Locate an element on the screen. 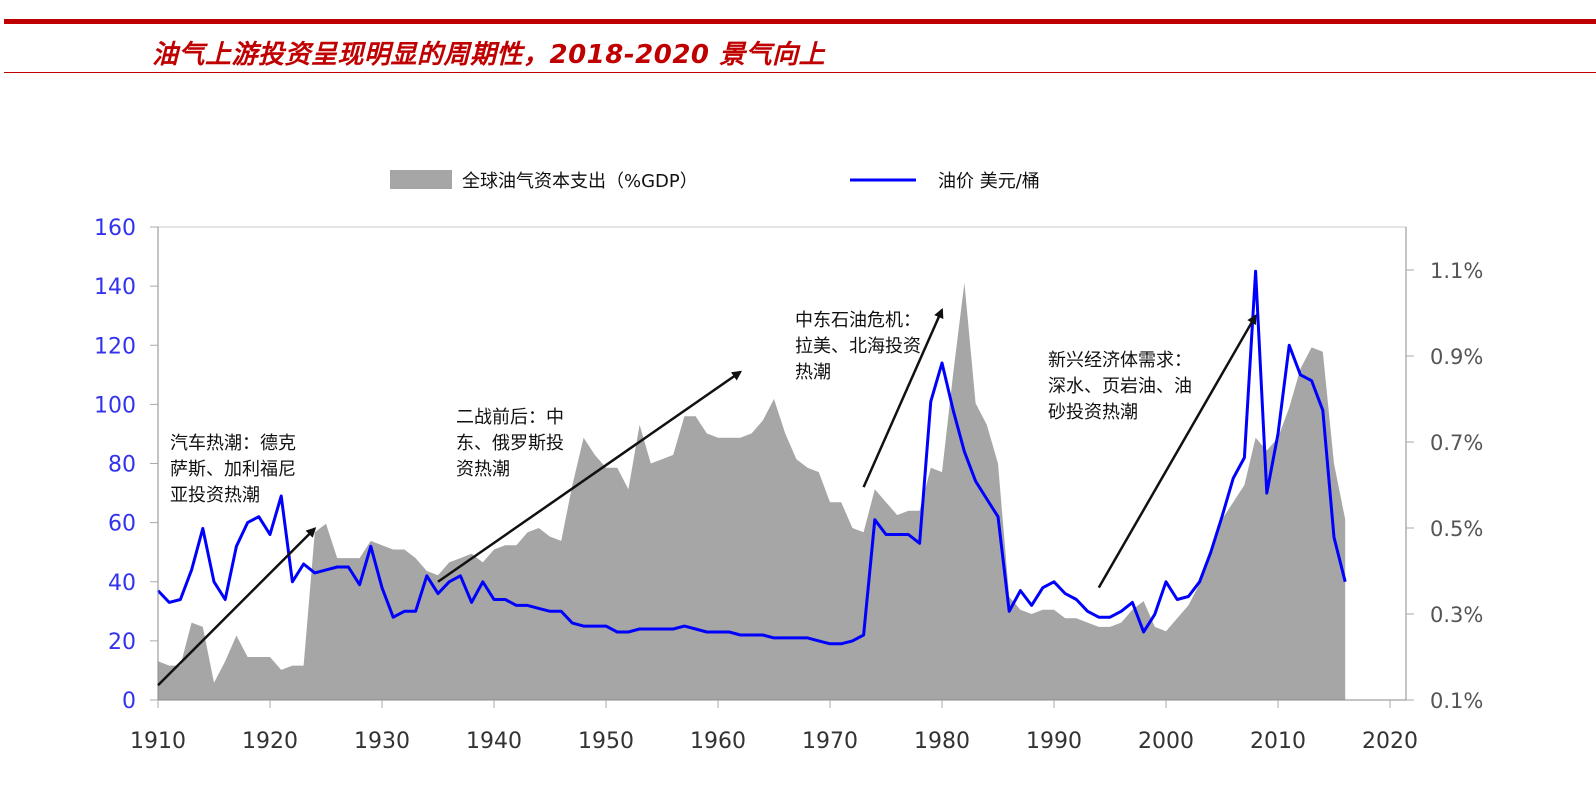  annotation-text: 拉美、北海投资 is located at coordinates (858, 346).